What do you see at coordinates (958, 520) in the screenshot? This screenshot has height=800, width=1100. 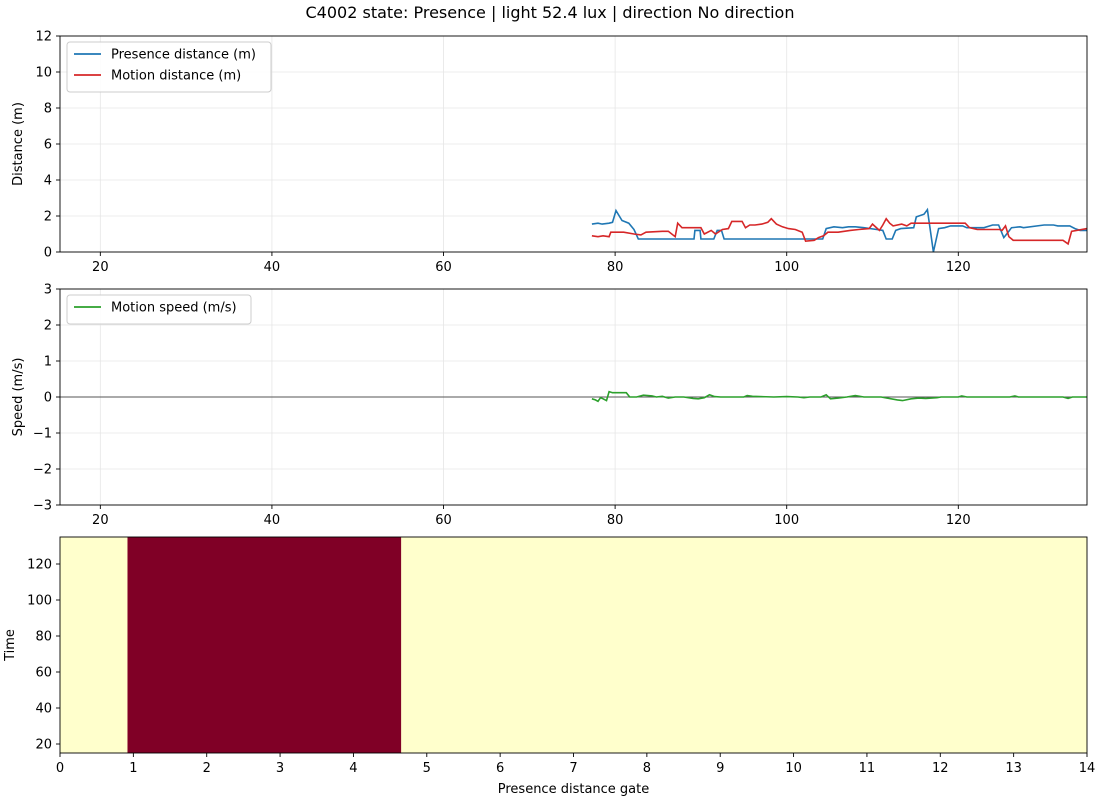 I see `speed-x-tick-label: 120` at bounding box center [958, 520].